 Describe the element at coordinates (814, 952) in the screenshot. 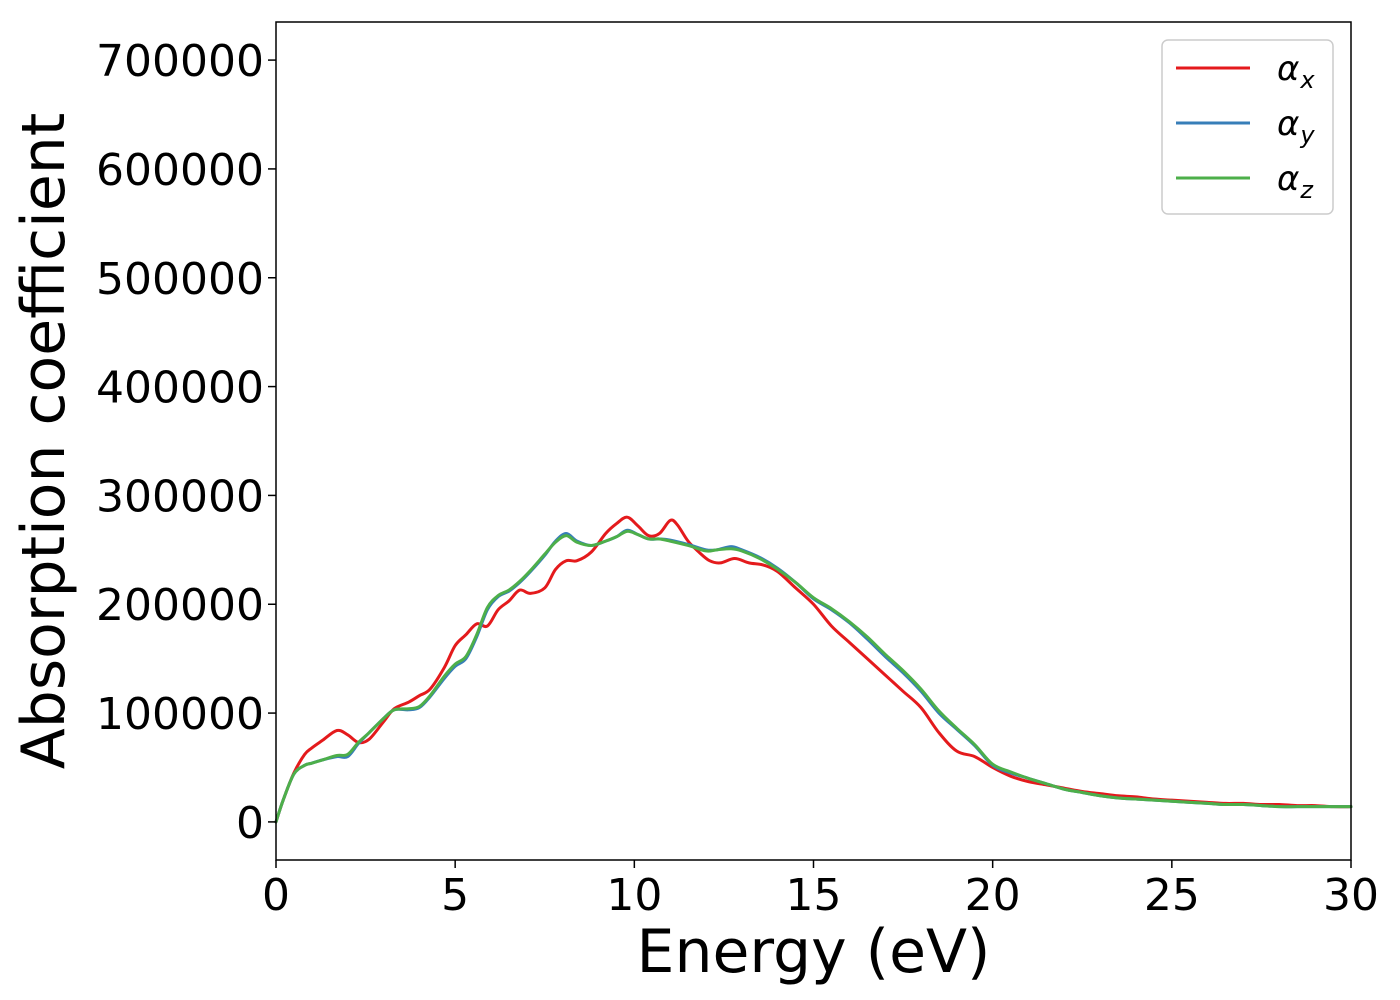

I see `x-axis-label: Energy (eV)` at that location.